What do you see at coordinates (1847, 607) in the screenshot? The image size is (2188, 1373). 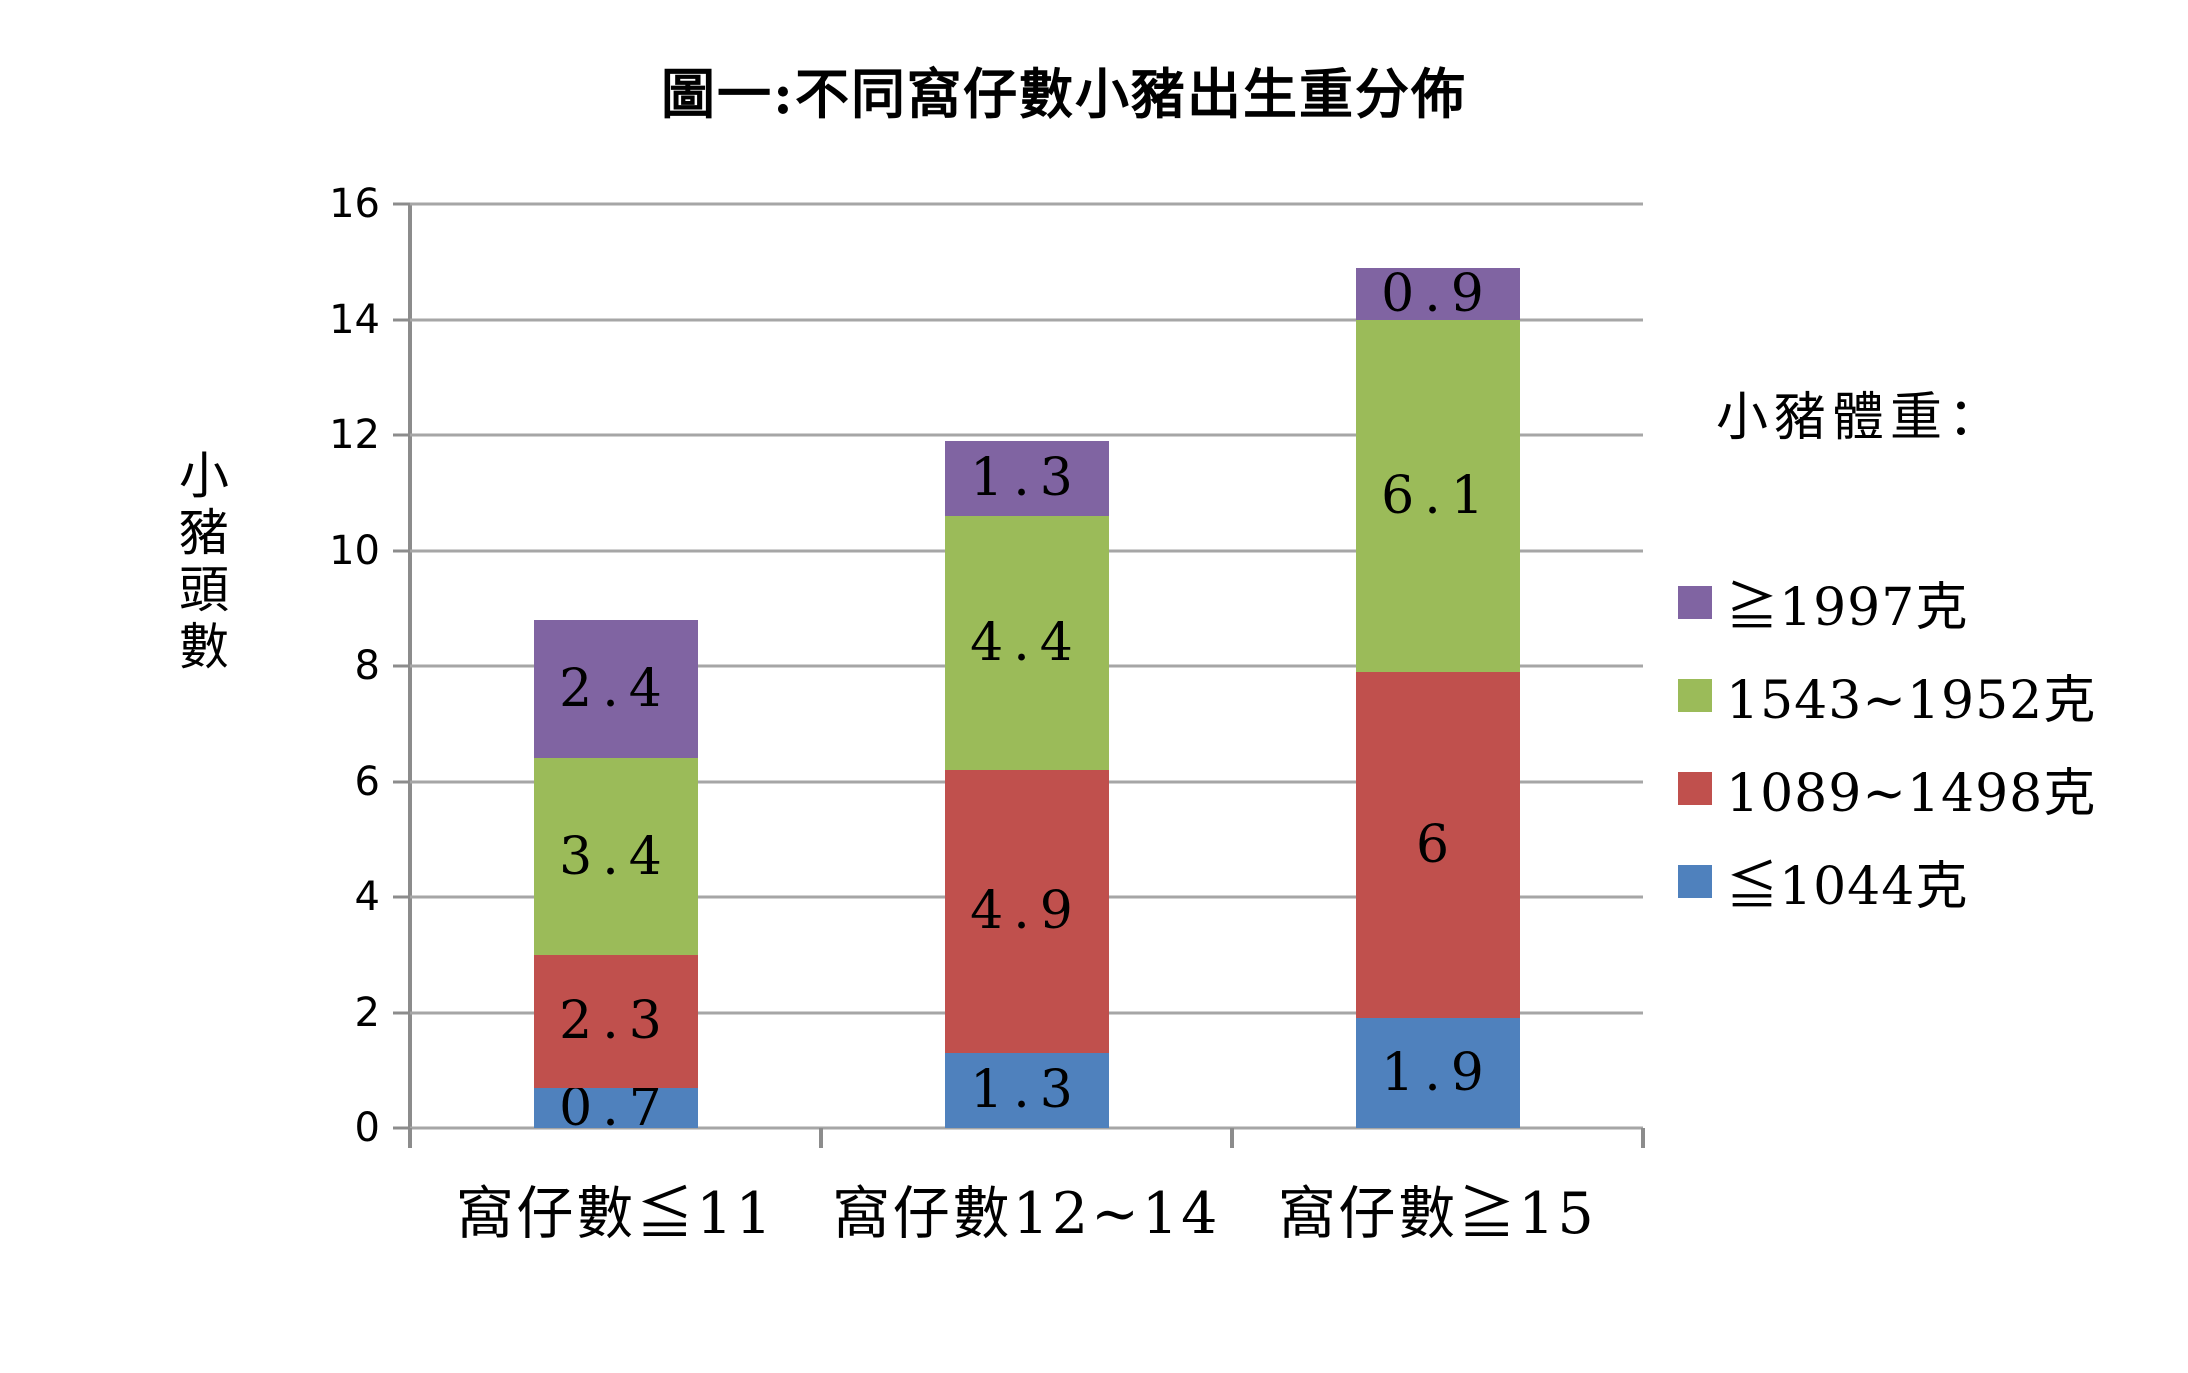 I see `legend-item-label: ≧1997克` at bounding box center [1847, 607].